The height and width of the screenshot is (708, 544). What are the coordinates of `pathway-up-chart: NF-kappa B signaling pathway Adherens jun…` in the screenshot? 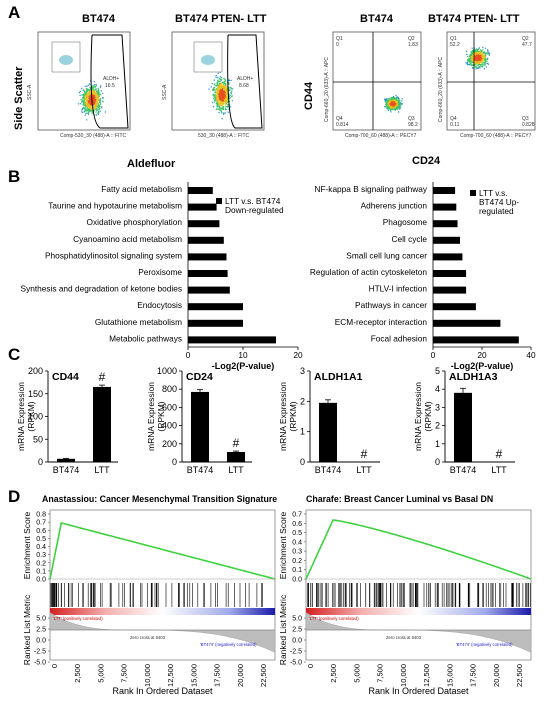 It's located at (423, 276).